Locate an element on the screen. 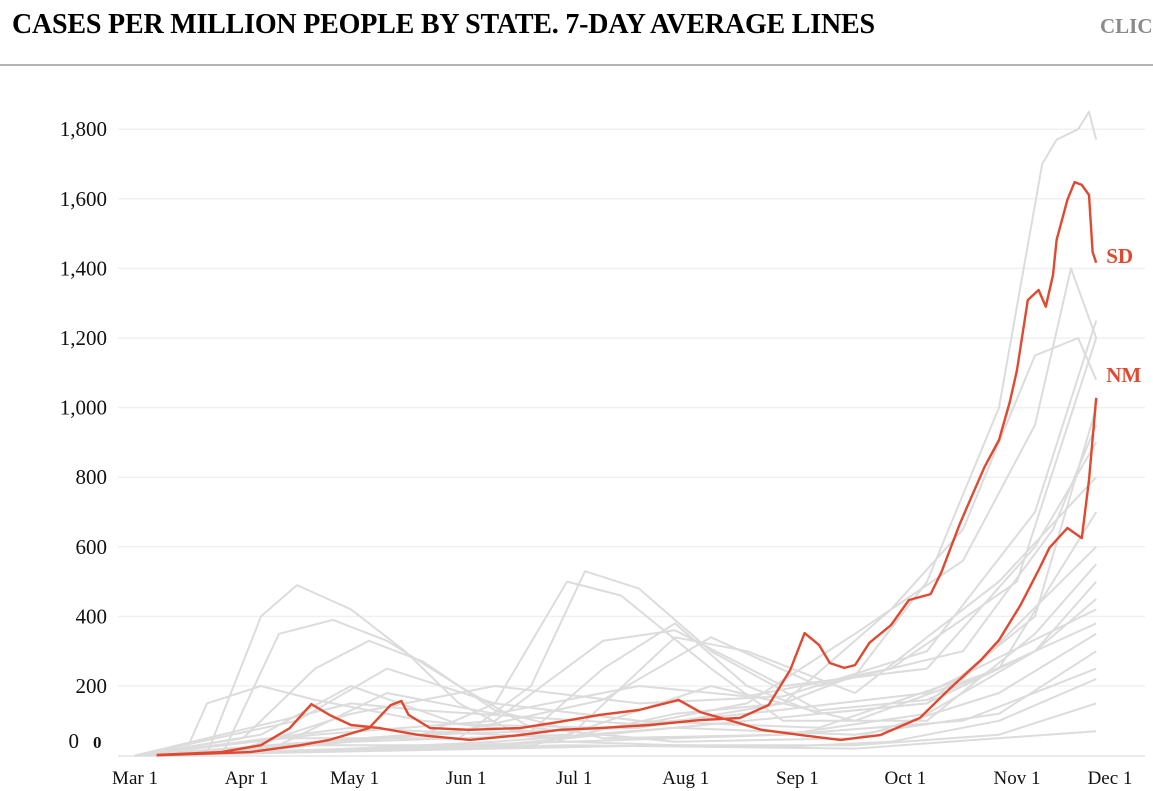 Image resolution: width=1153 pixels, height=791 pixels. x-tick-label: Dec 1 is located at coordinates (1110, 778).